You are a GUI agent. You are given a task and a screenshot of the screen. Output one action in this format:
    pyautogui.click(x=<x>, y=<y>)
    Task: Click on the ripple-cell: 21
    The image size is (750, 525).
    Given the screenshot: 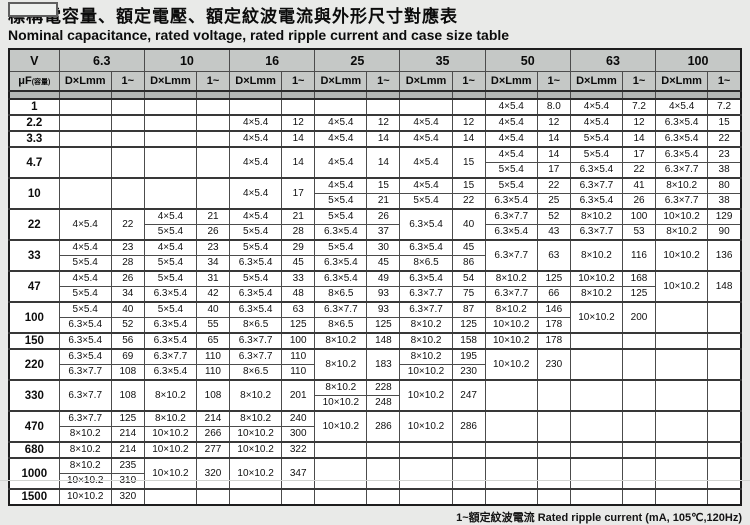 What is the action you would take?
    pyautogui.click(x=383, y=201)
    